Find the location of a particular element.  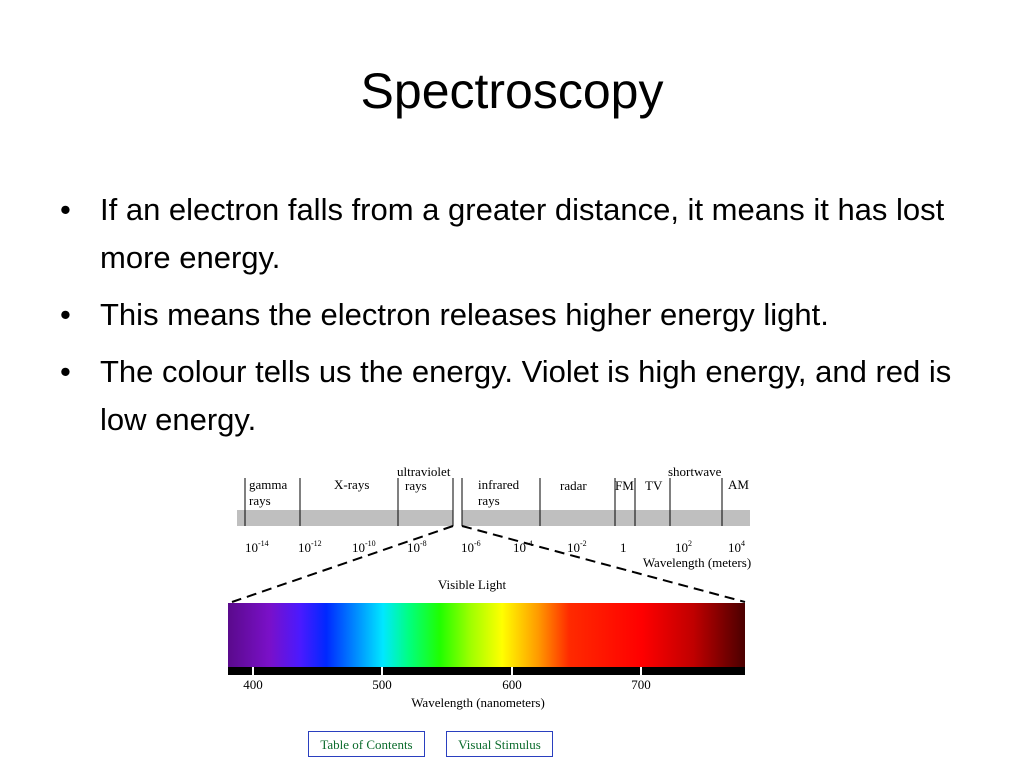

nav-button: Table of Contents is located at coordinates (366, 744).